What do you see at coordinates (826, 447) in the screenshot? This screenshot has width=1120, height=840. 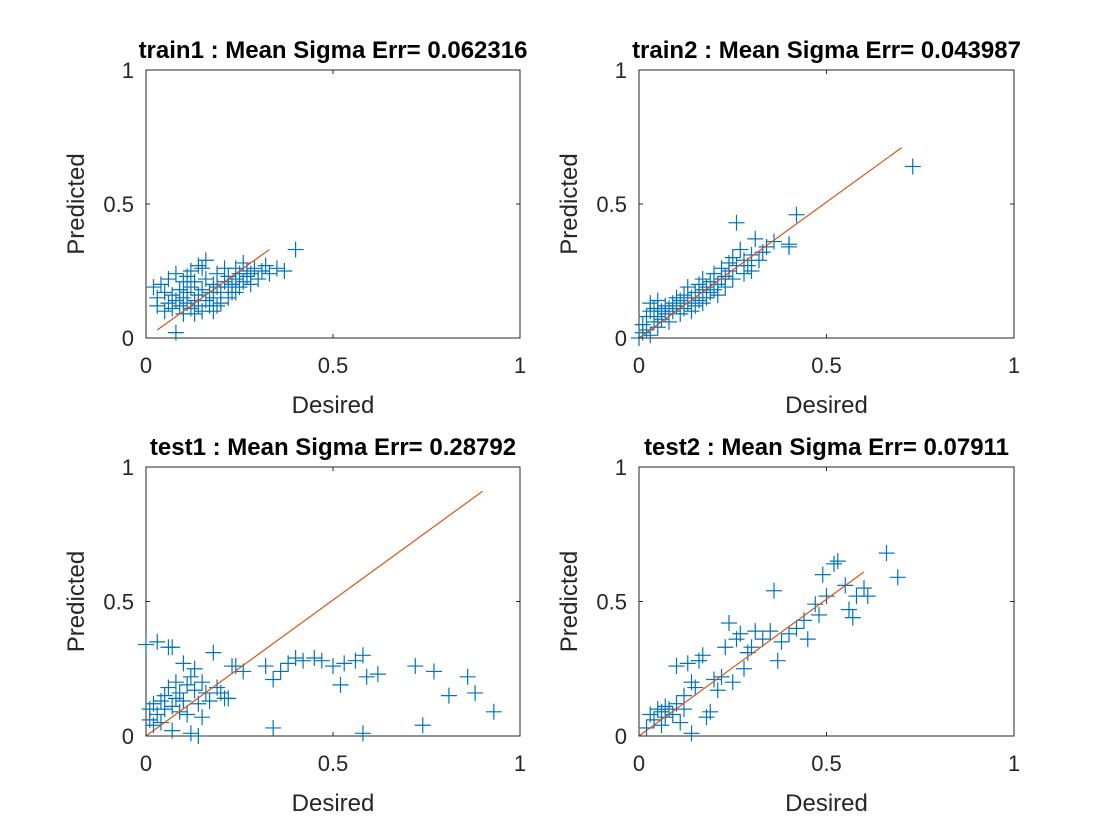 I see `plot-title: test2 : Mean Sigma Err= 0.07911` at bounding box center [826, 447].